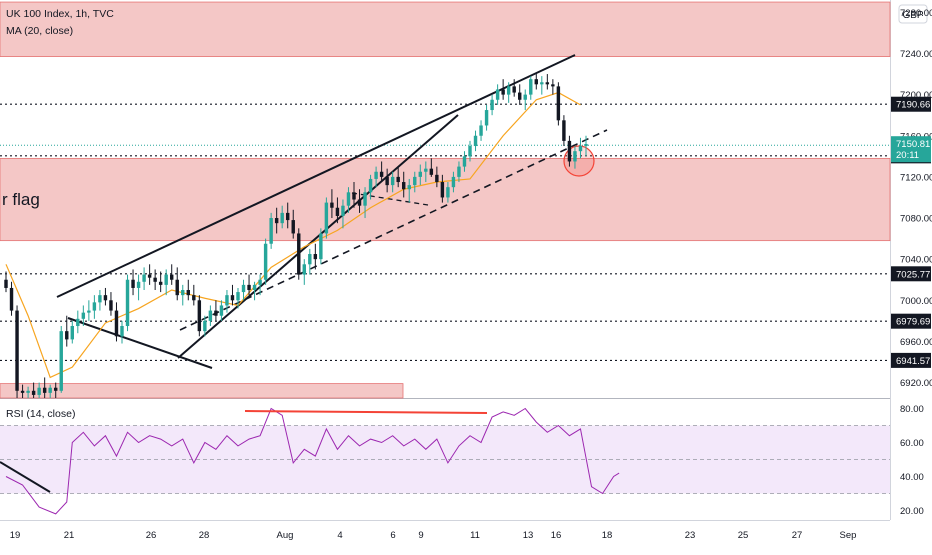 The image size is (932, 555). I want to click on time-tick-label: 26, so click(151, 535).